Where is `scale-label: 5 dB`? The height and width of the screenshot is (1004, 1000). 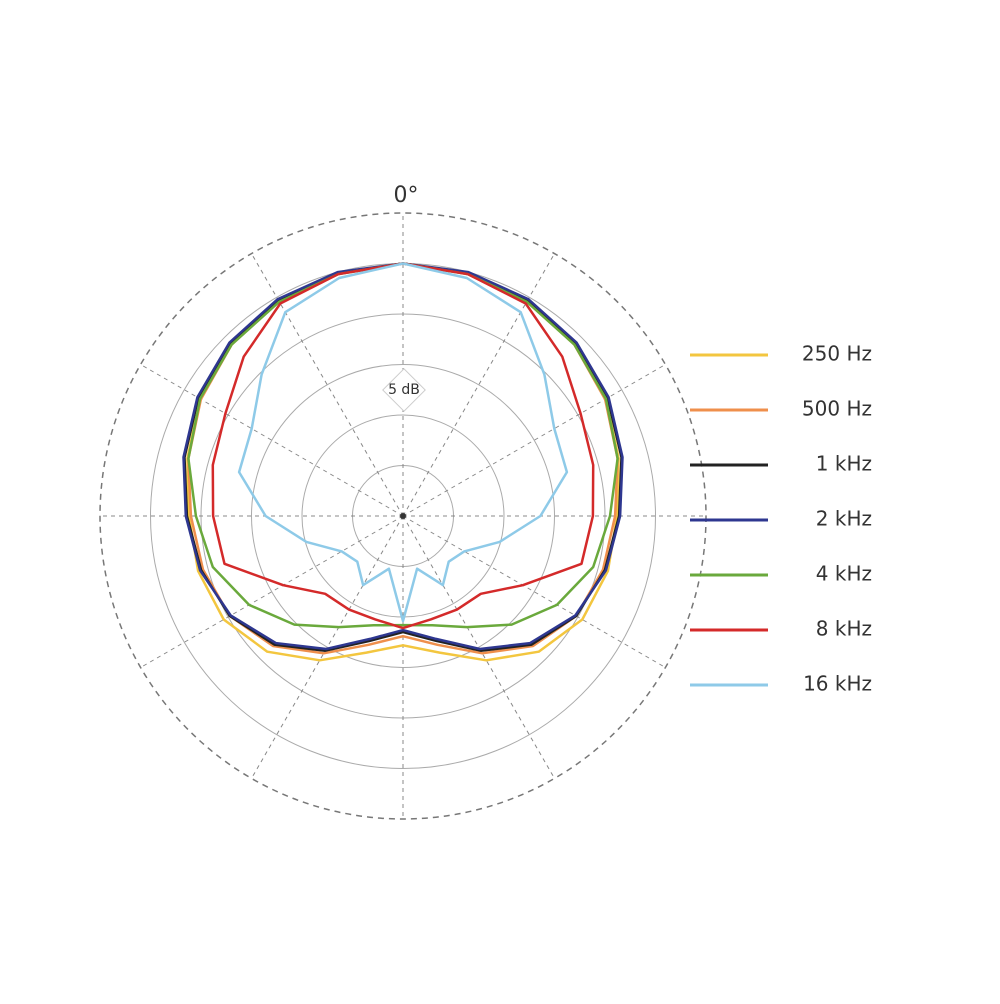
scale-label: 5 dB is located at coordinates (404, 390).